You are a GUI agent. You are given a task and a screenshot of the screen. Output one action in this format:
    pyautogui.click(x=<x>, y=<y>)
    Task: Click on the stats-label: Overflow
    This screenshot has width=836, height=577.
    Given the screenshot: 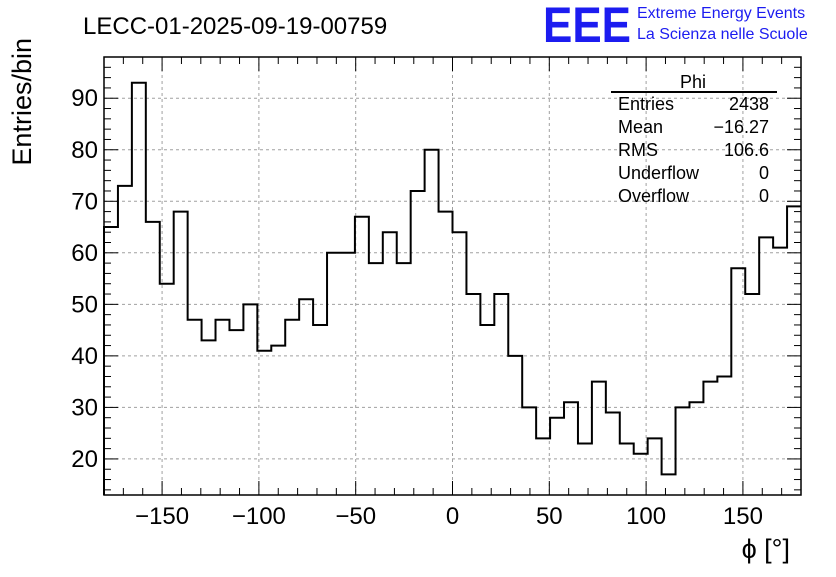 What is the action you would take?
    pyautogui.click(x=654, y=196)
    